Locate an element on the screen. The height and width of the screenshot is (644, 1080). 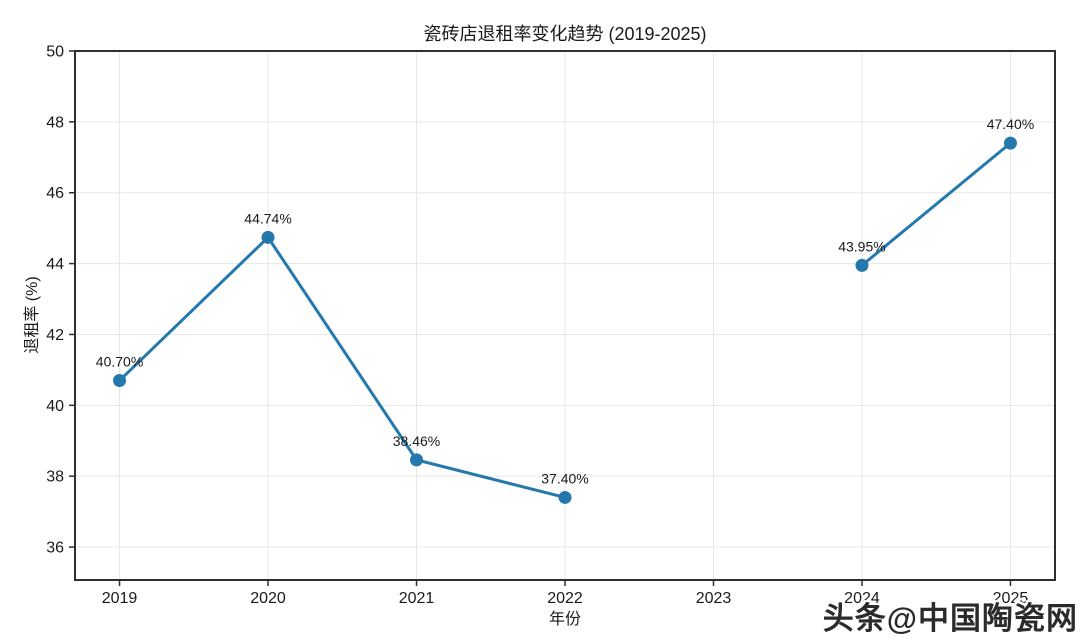
point-label: 44.74% is located at coordinates (267, 218).